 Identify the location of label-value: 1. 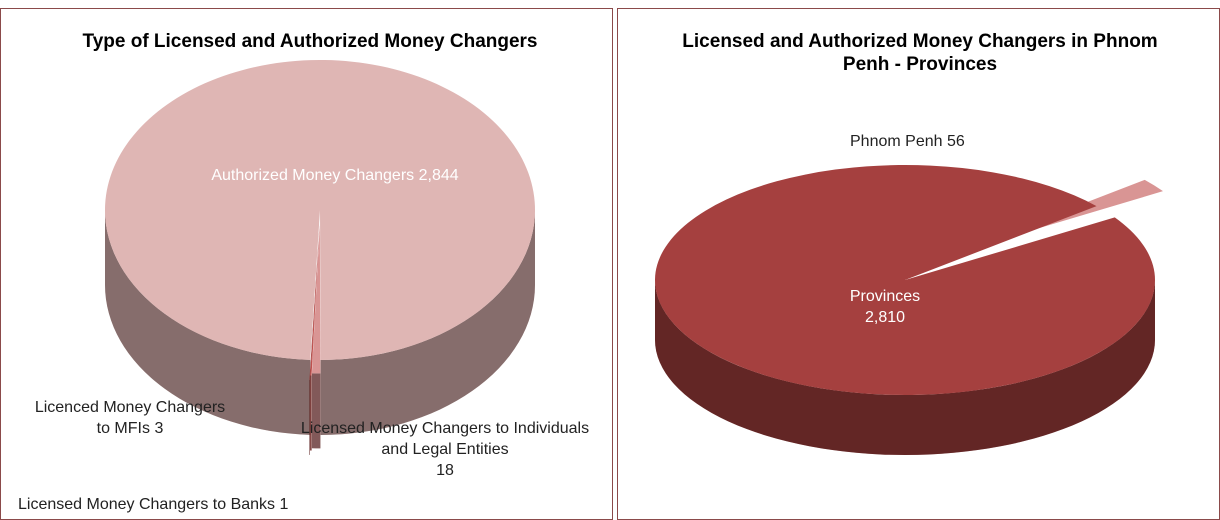
(284, 504).